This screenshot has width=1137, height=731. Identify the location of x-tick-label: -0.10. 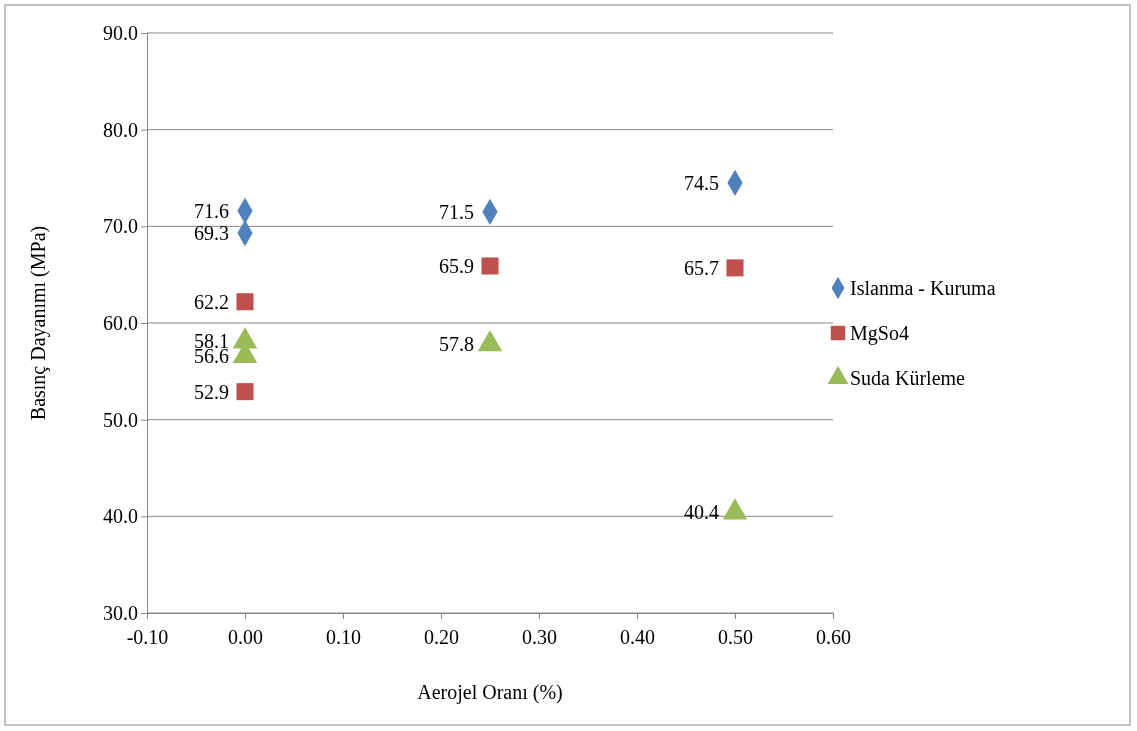
(147, 637).